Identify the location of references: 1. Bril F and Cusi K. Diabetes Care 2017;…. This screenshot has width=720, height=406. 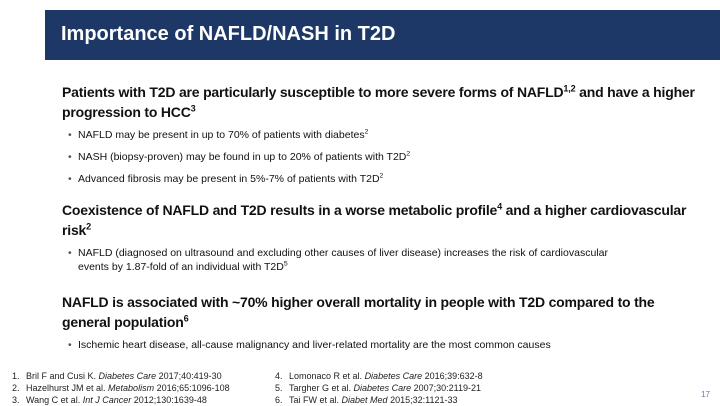
(121, 388).